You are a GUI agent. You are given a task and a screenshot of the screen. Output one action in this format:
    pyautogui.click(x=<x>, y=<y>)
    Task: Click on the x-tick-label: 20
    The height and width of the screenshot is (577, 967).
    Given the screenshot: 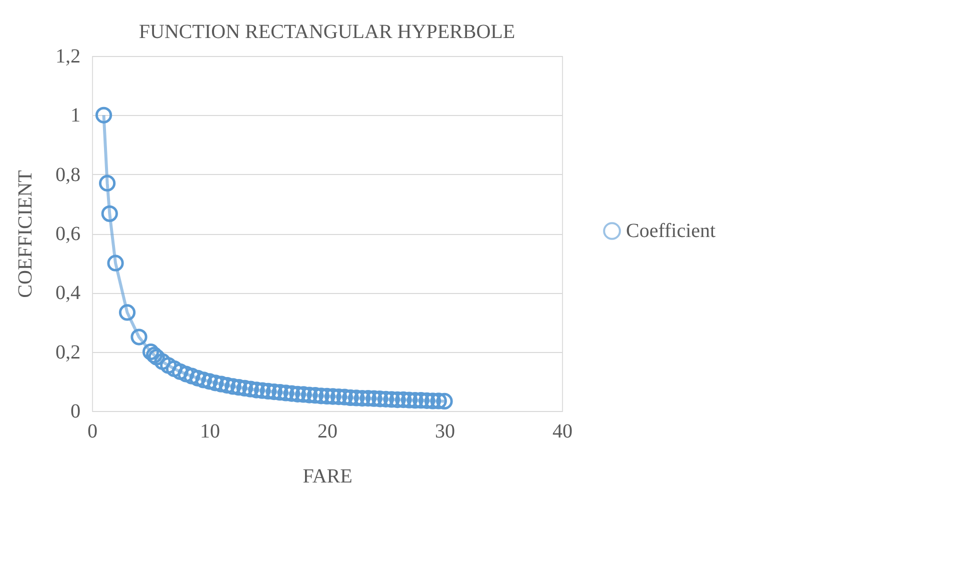 What is the action you would take?
    pyautogui.click(x=328, y=431)
    